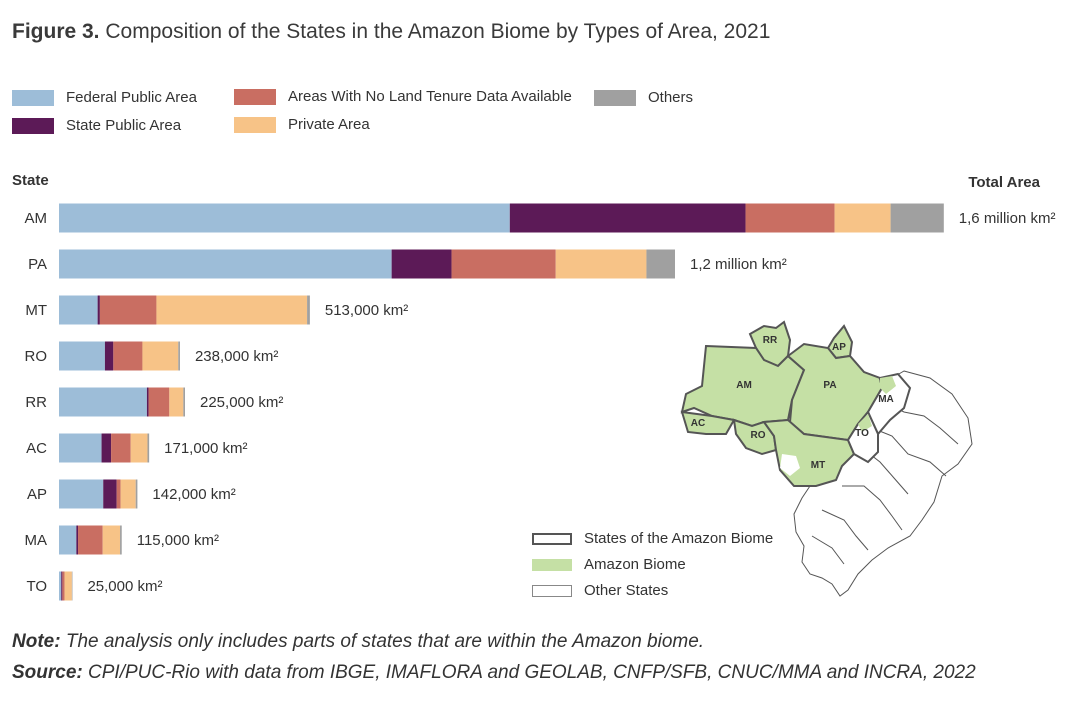 This screenshot has width=1078, height=708. What do you see at coordinates (205, 448) in the screenshot?
I see `total-label-ac: 171,000 km²` at bounding box center [205, 448].